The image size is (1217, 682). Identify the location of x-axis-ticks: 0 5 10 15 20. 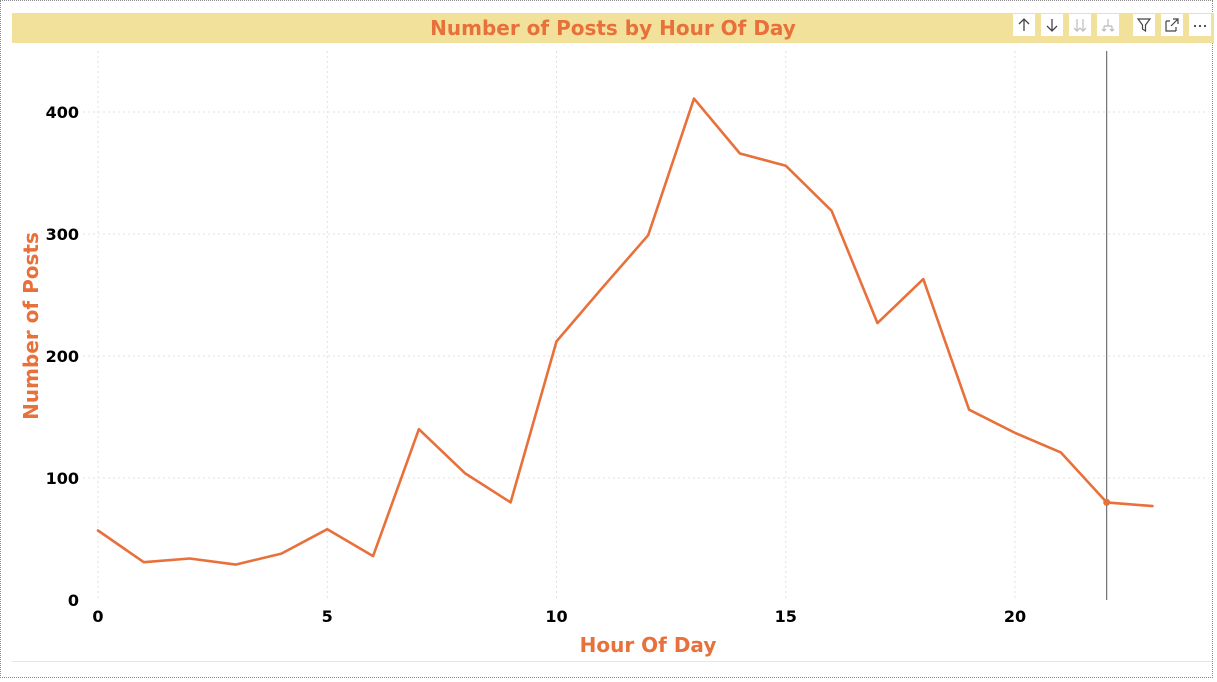
(559, 616).